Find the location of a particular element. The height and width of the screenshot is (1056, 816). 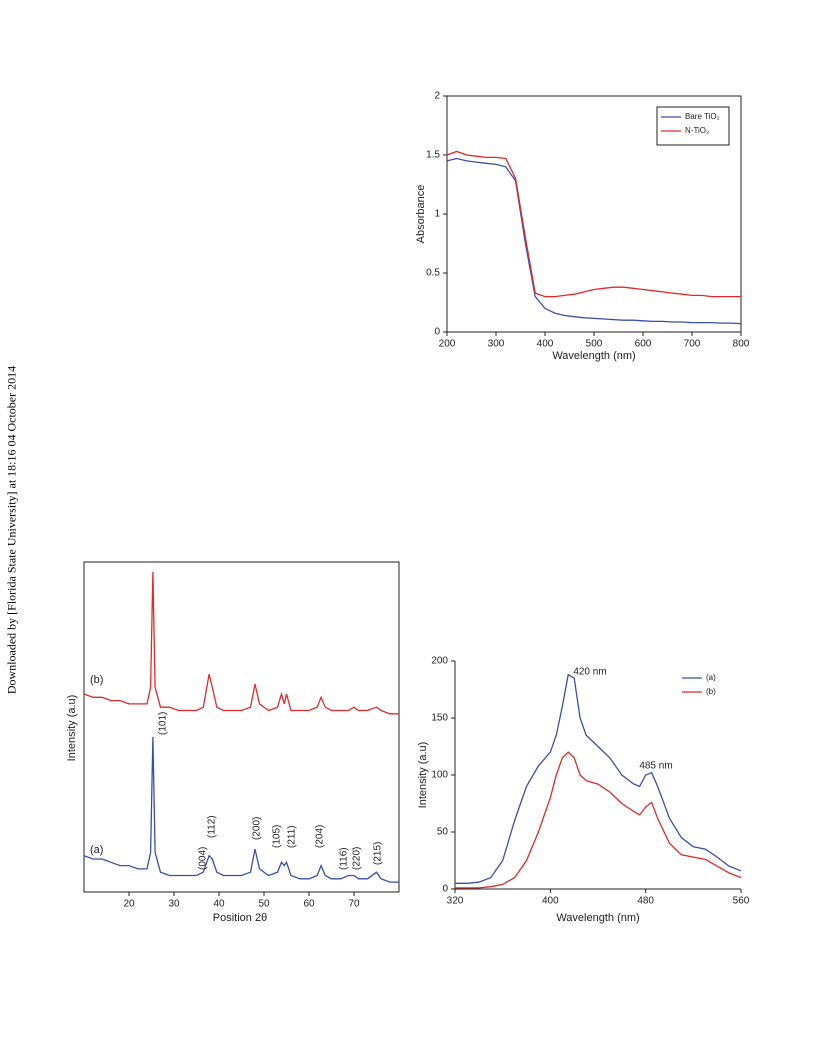

peak-label: (116) is located at coordinates (344, 858).